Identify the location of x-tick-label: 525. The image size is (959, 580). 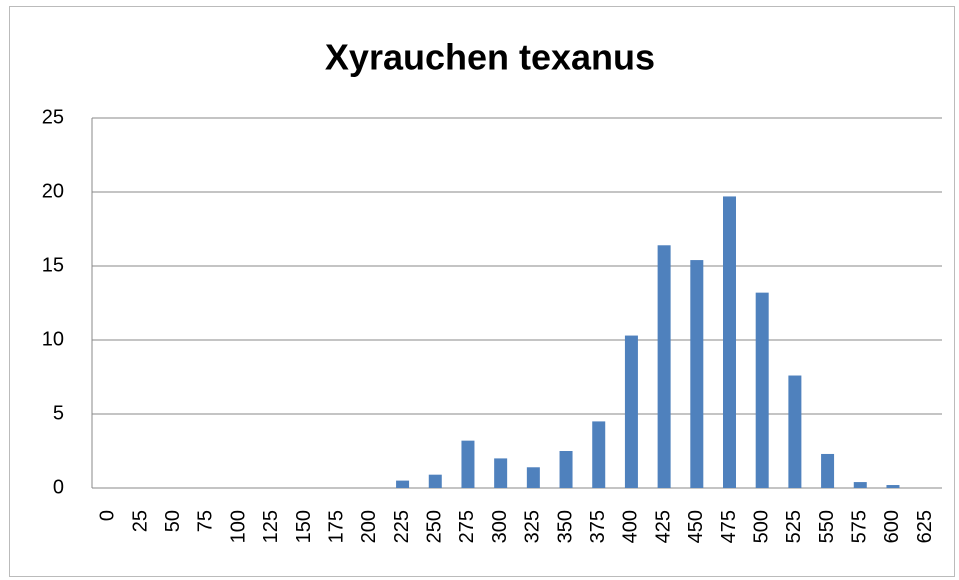
(794, 526).